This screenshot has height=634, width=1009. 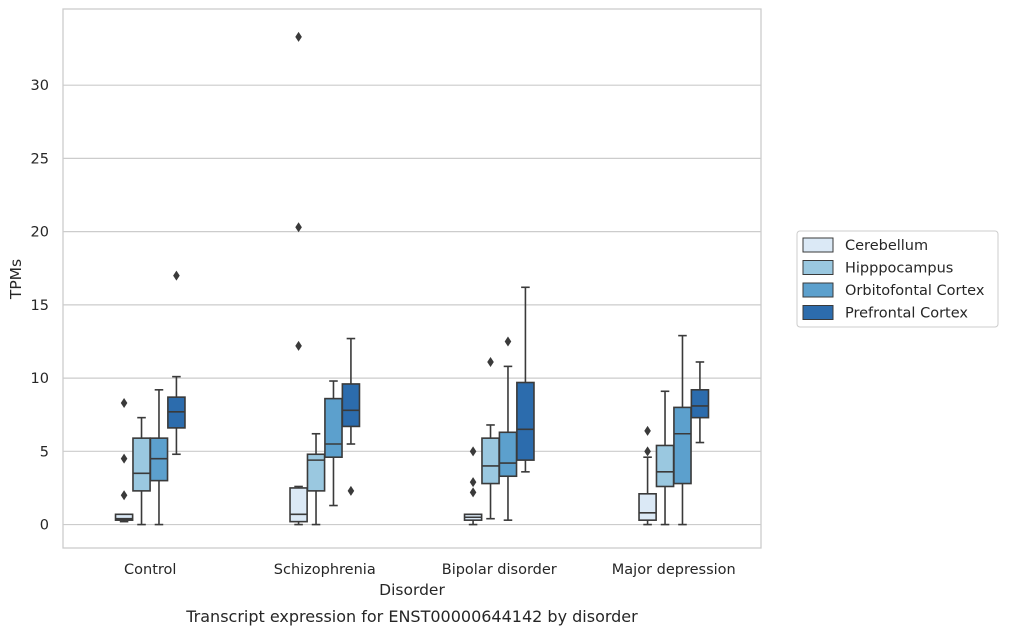 What do you see at coordinates (40, 86) in the screenshot?
I see `y-tick-label: 30` at bounding box center [40, 86].